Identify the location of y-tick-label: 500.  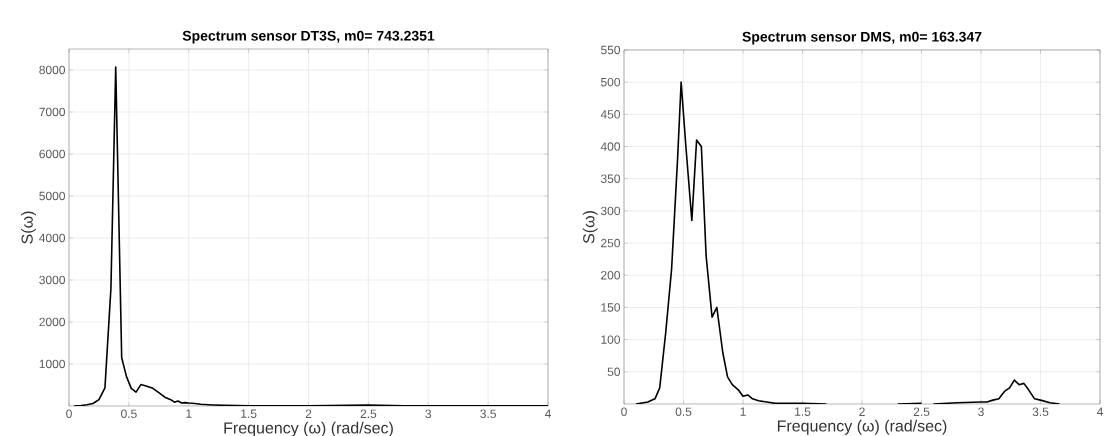
(610, 82).